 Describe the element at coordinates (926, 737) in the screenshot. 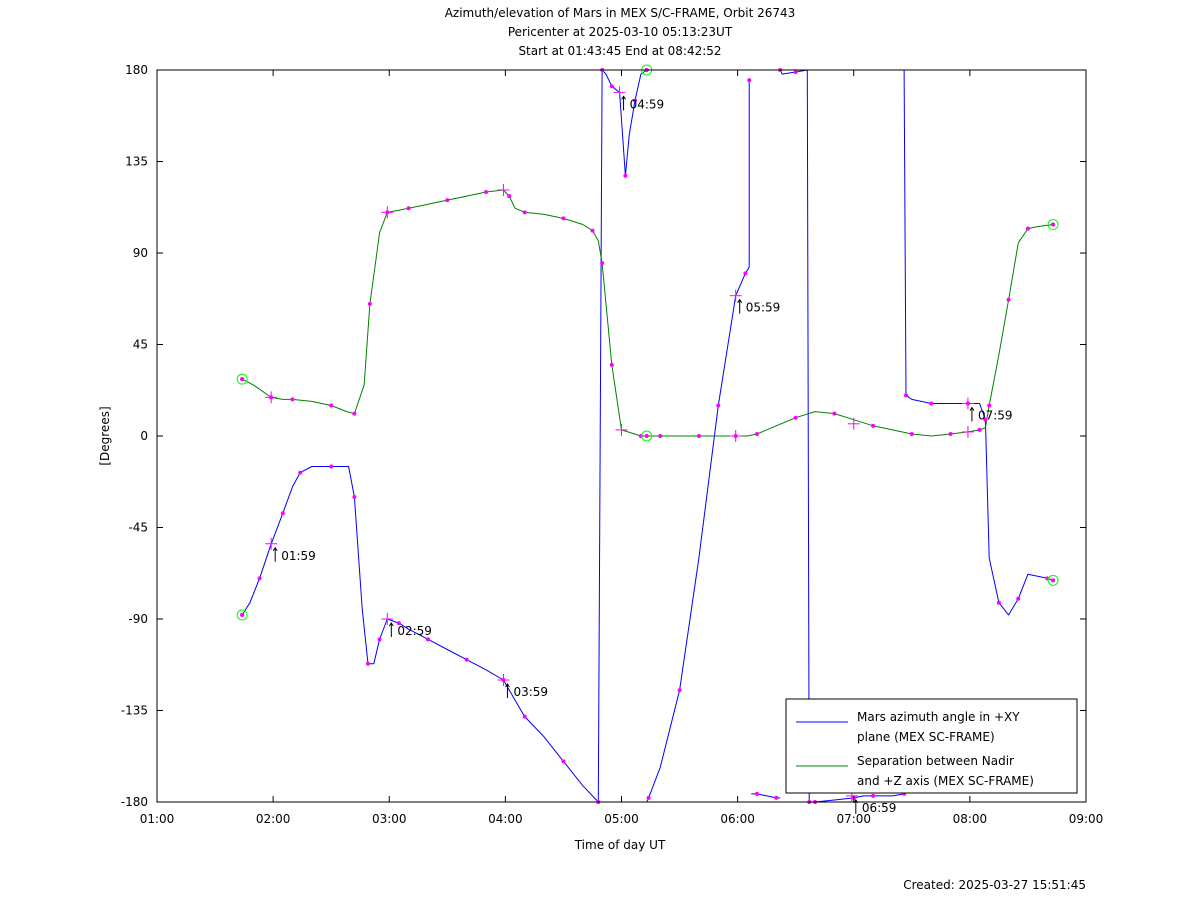

I see `legend-label-azimuth-2: plane (MEX SC-FRAME)` at that location.